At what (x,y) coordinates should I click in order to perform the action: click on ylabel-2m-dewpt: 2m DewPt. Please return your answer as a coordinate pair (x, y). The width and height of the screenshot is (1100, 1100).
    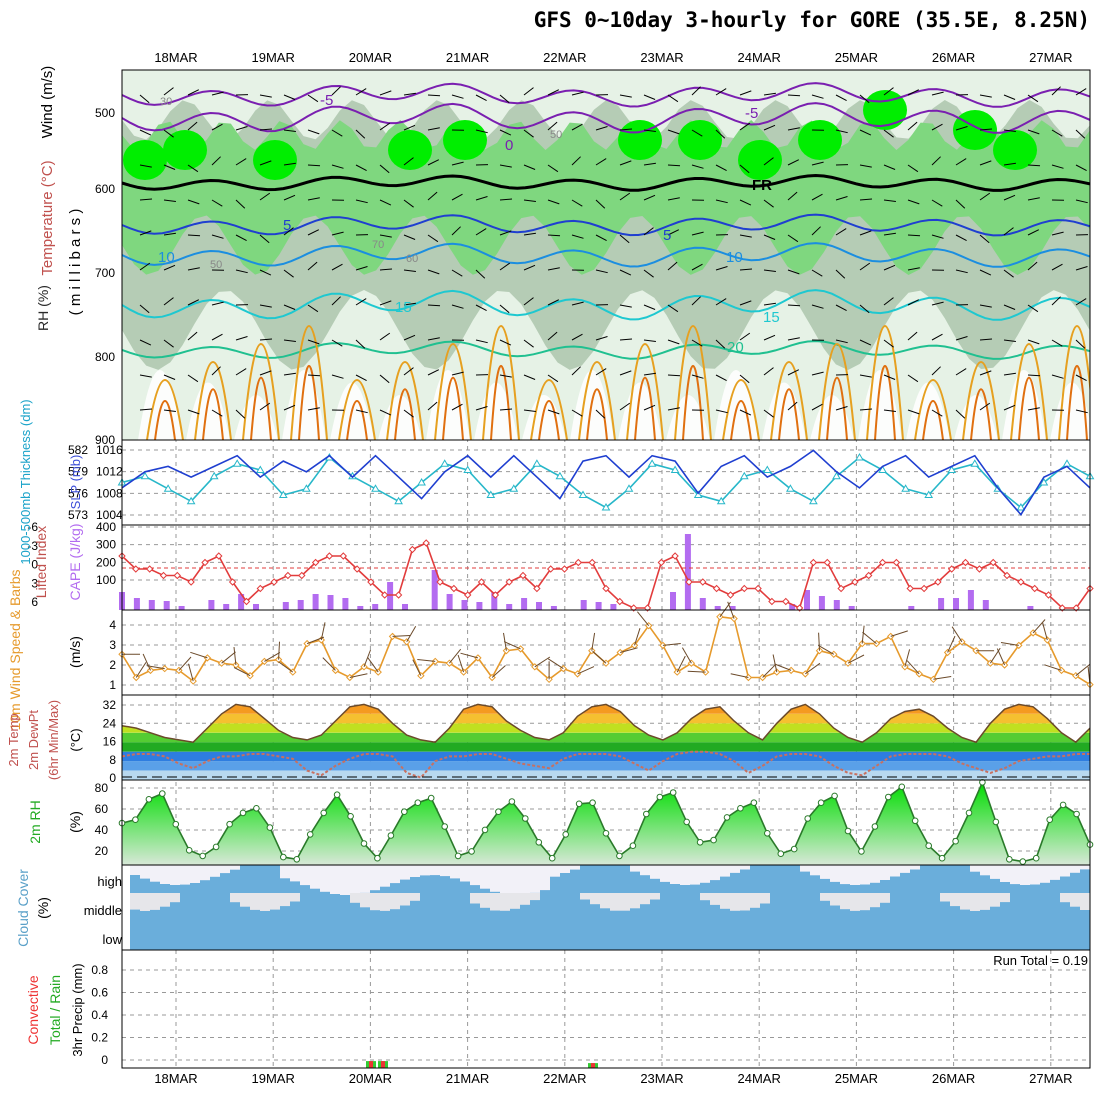
    Looking at the image, I should click on (33, 740).